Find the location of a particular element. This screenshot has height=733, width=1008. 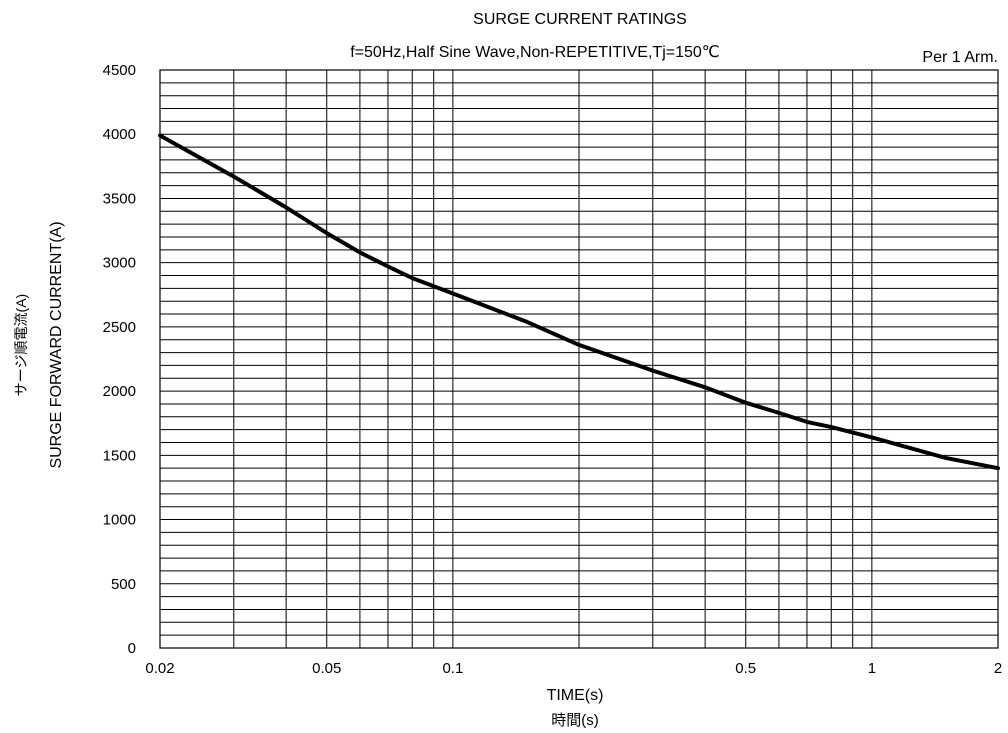

y-tick-label: 0 is located at coordinates (132, 648).